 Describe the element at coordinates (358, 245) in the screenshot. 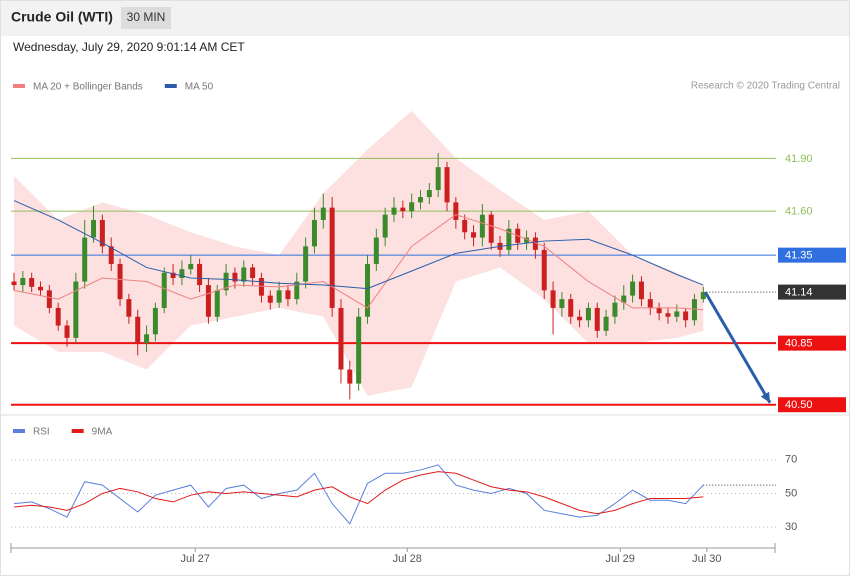

I see `ma50-line` at that location.